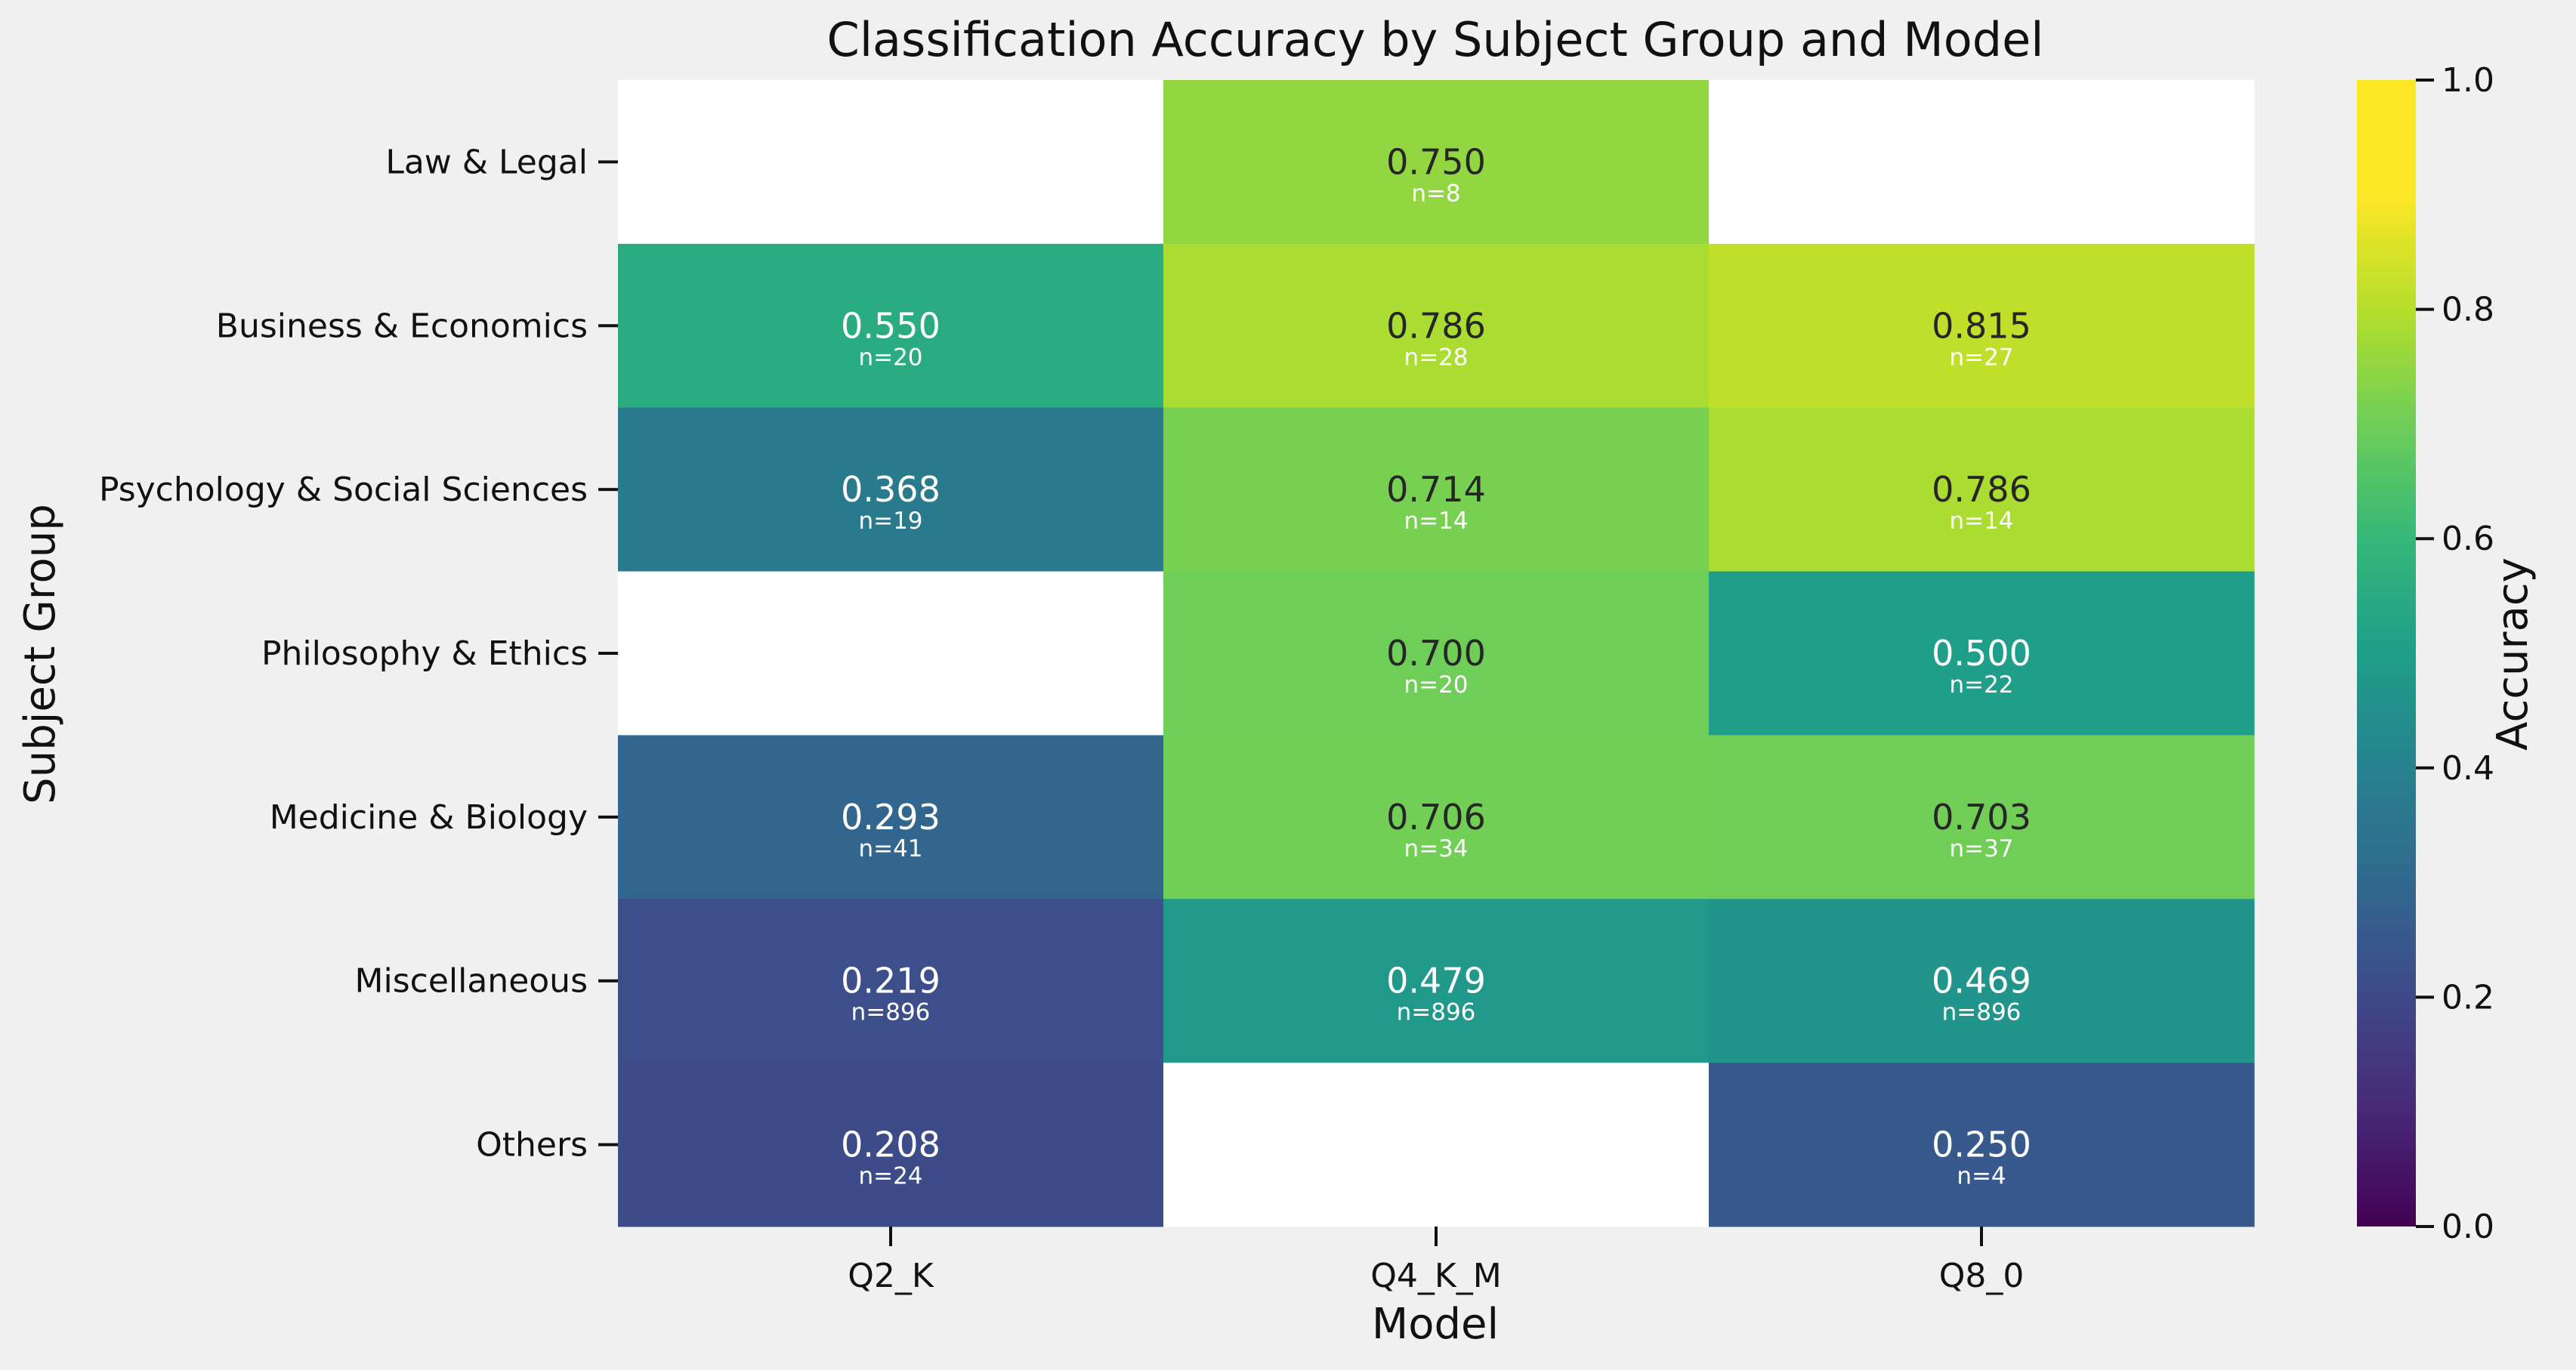 This screenshot has height=1370, width=2576. I want to click on x-axis-label: Model, so click(1435, 1324).